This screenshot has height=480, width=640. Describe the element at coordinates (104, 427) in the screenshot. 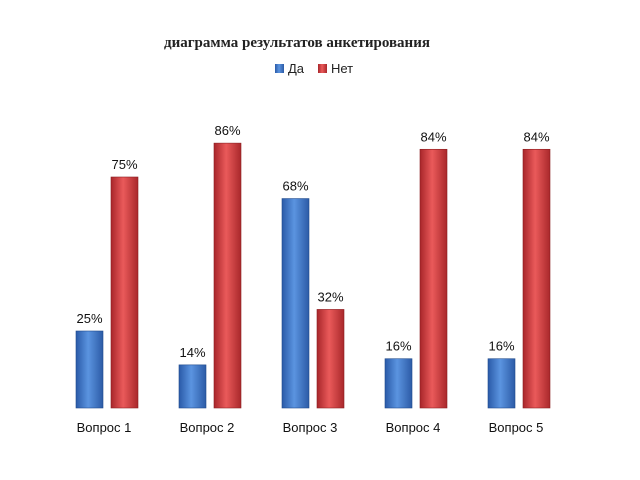

I see `category-label-0: Вопрос 1` at that location.